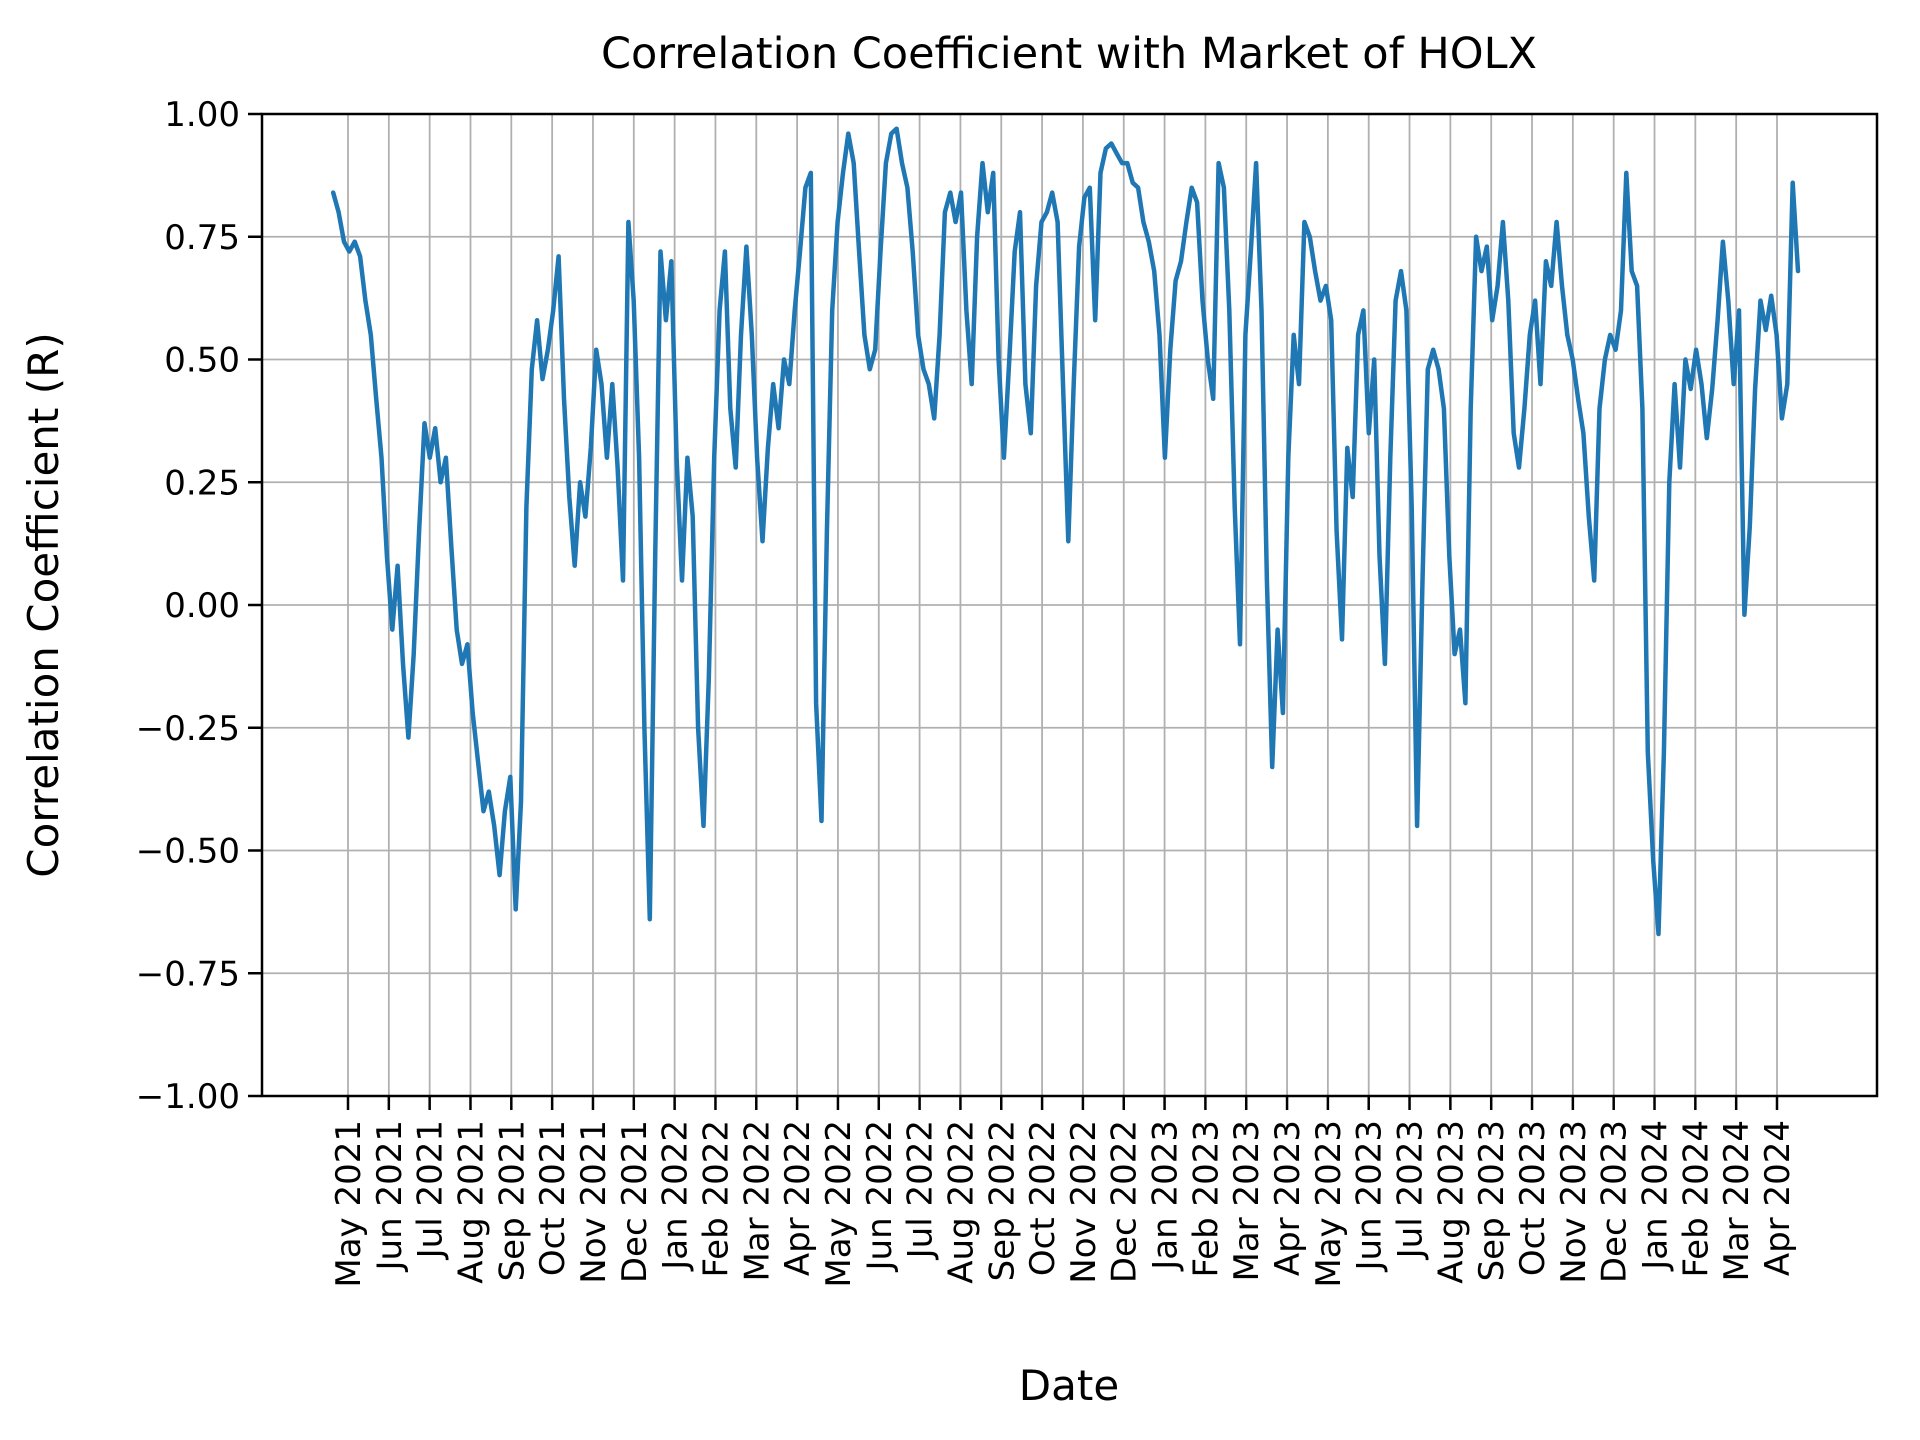 Image resolution: width=1920 pixels, height=1440 pixels. What do you see at coordinates (921, 1190) in the screenshot?
I see `x-tick-label: Jul 2022` at bounding box center [921, 1190].